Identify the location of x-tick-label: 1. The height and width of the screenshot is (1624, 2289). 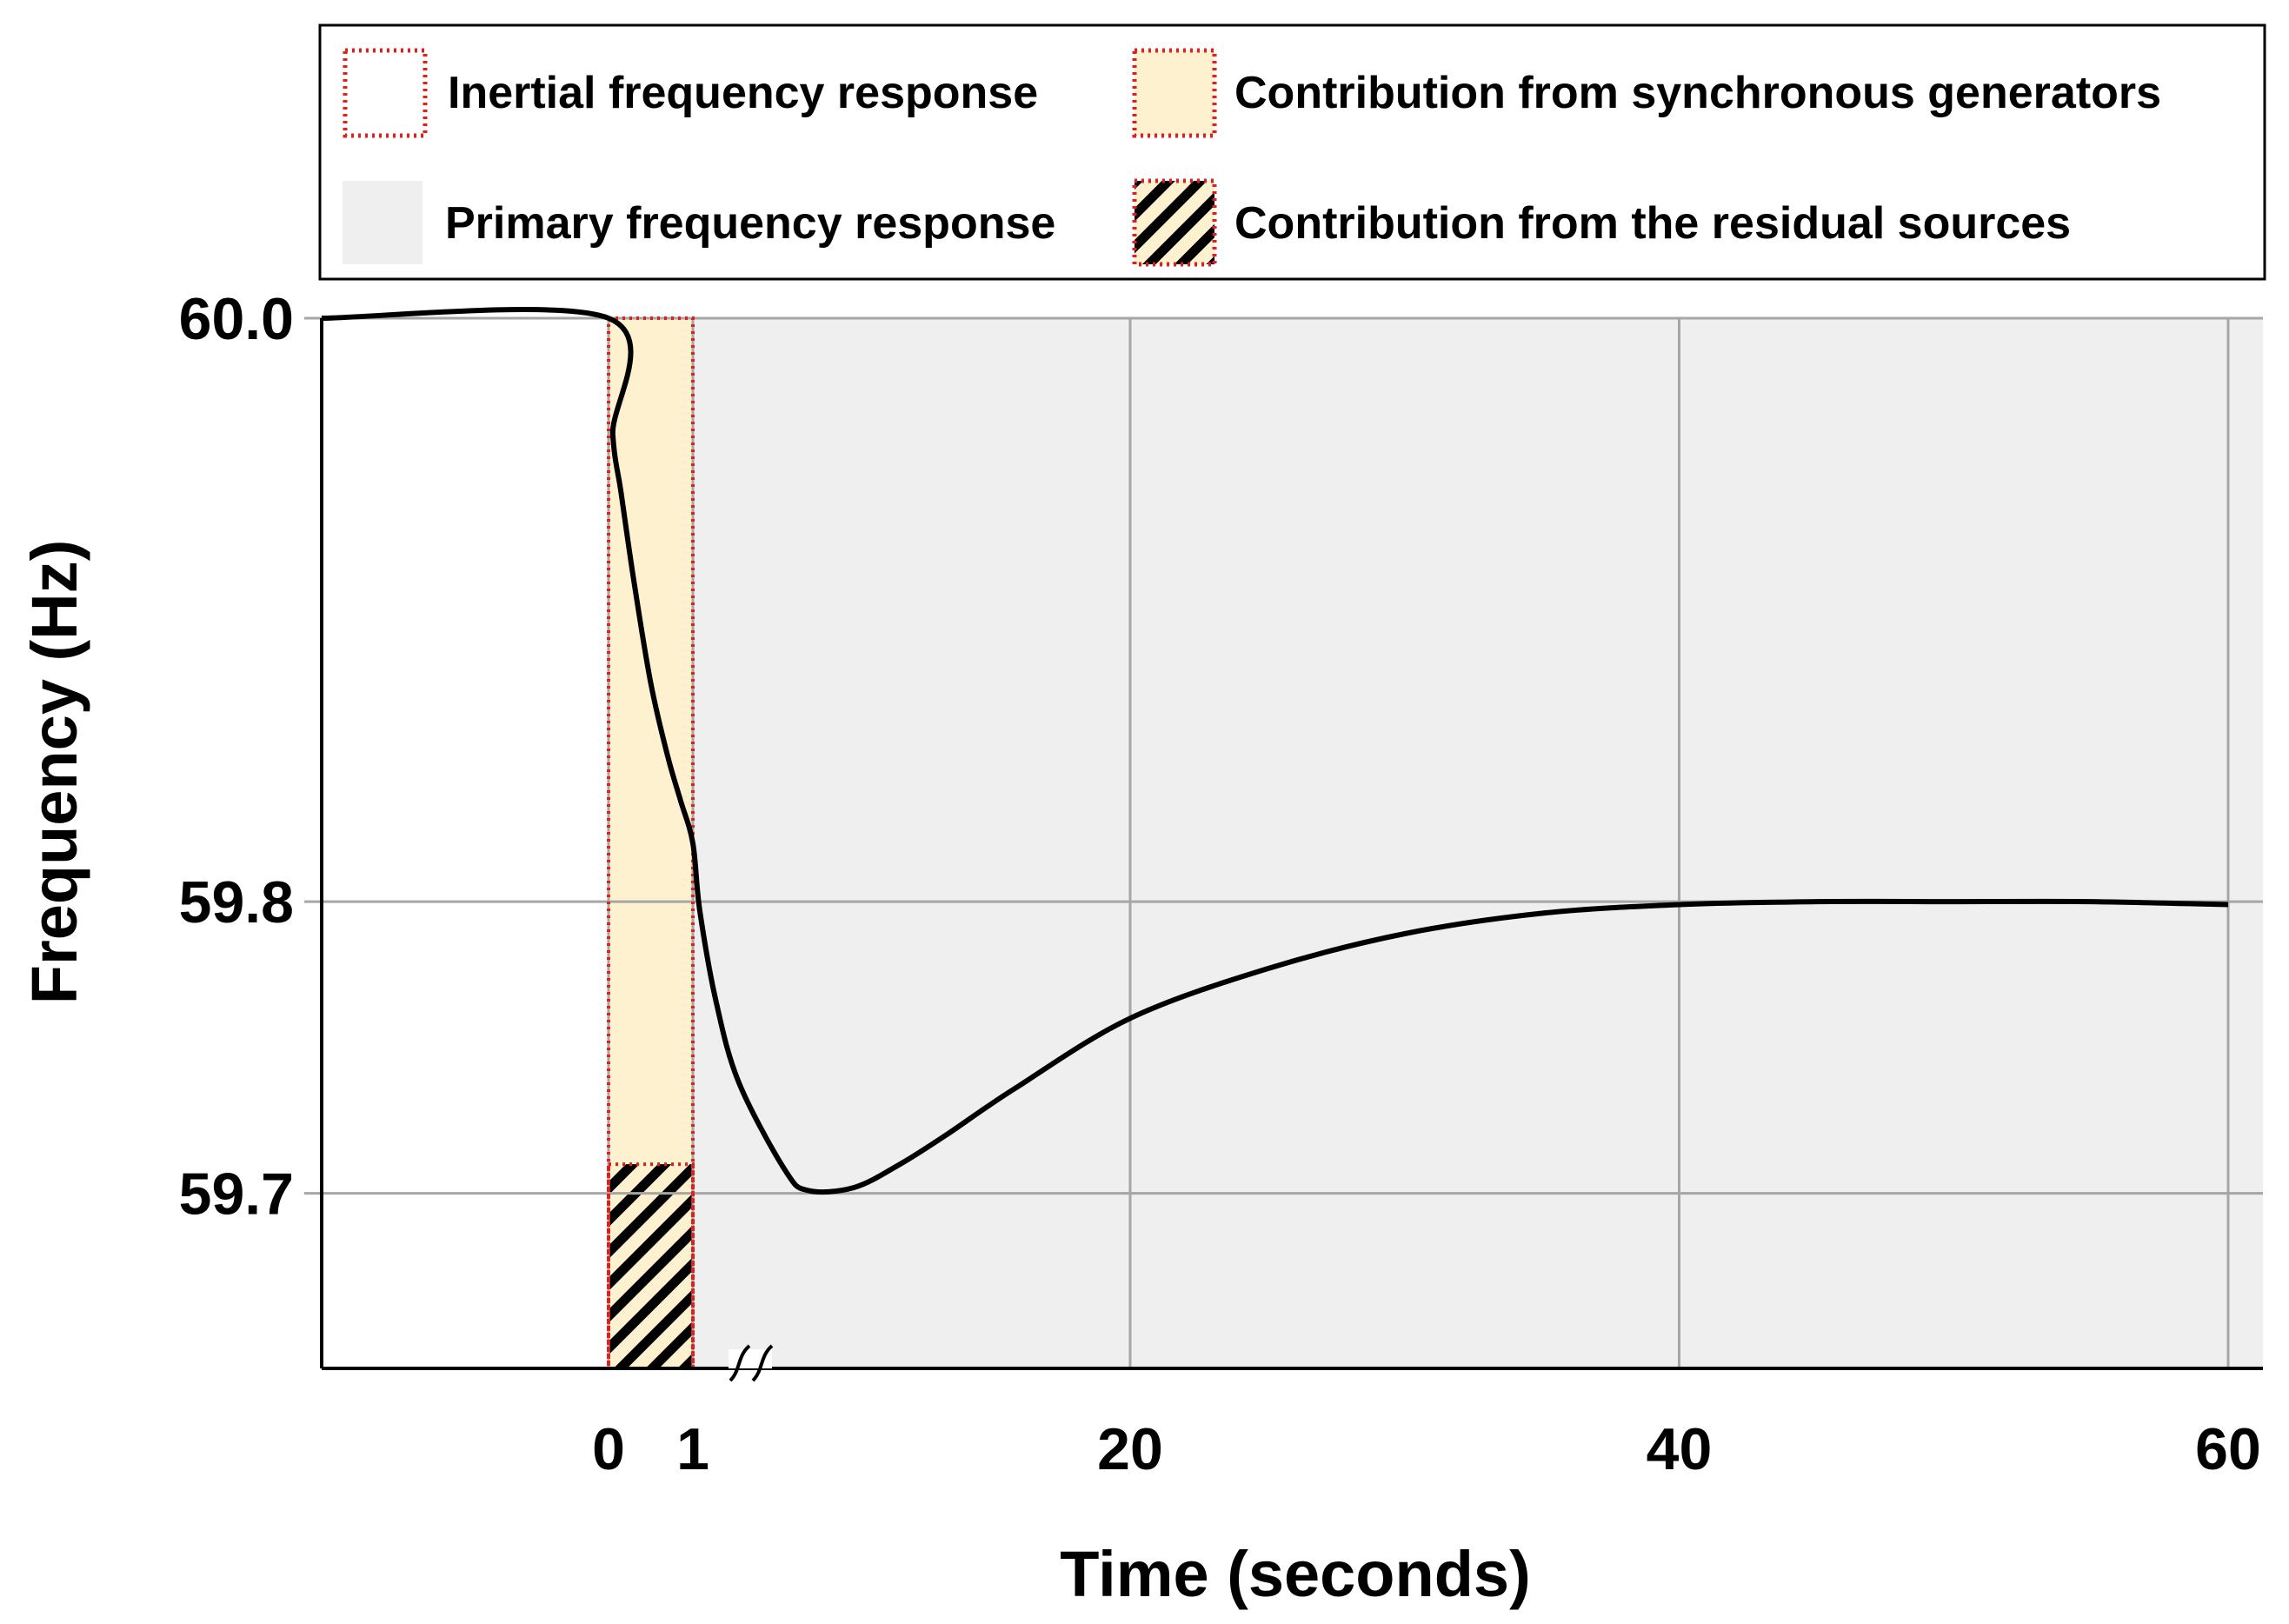
(692, 1449).